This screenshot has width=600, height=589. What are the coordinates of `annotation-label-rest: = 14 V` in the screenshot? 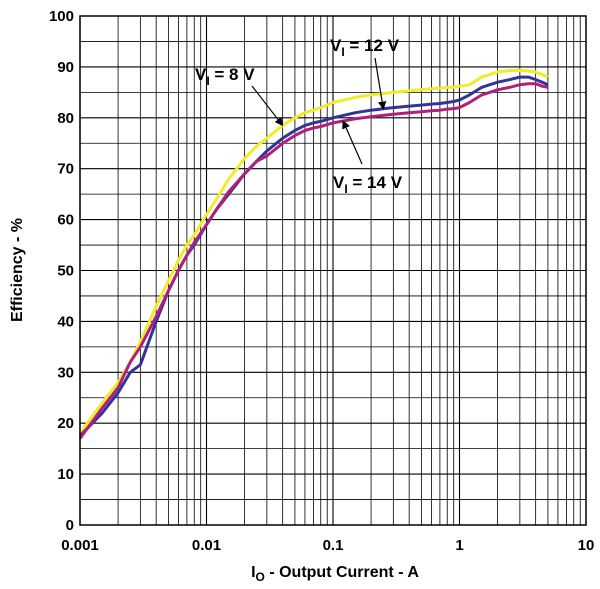 It's located at (375, 182).